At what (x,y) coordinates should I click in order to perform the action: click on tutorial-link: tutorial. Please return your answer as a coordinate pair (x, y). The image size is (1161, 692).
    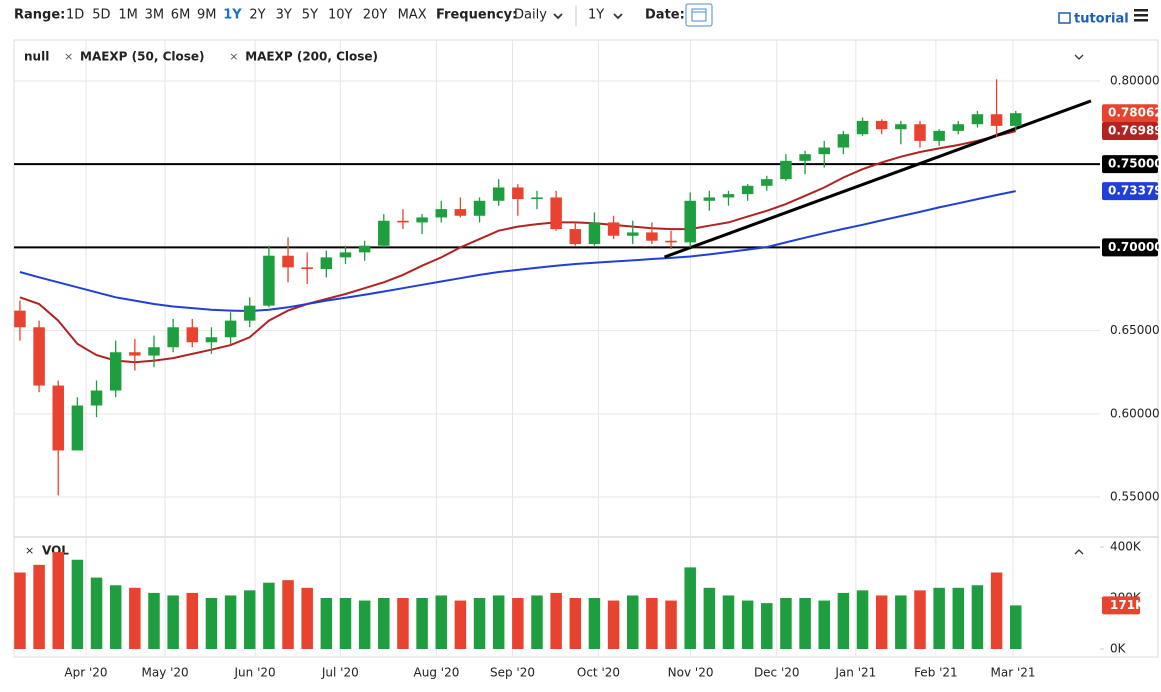
    Looking at the image, I should click on (1093, 19).